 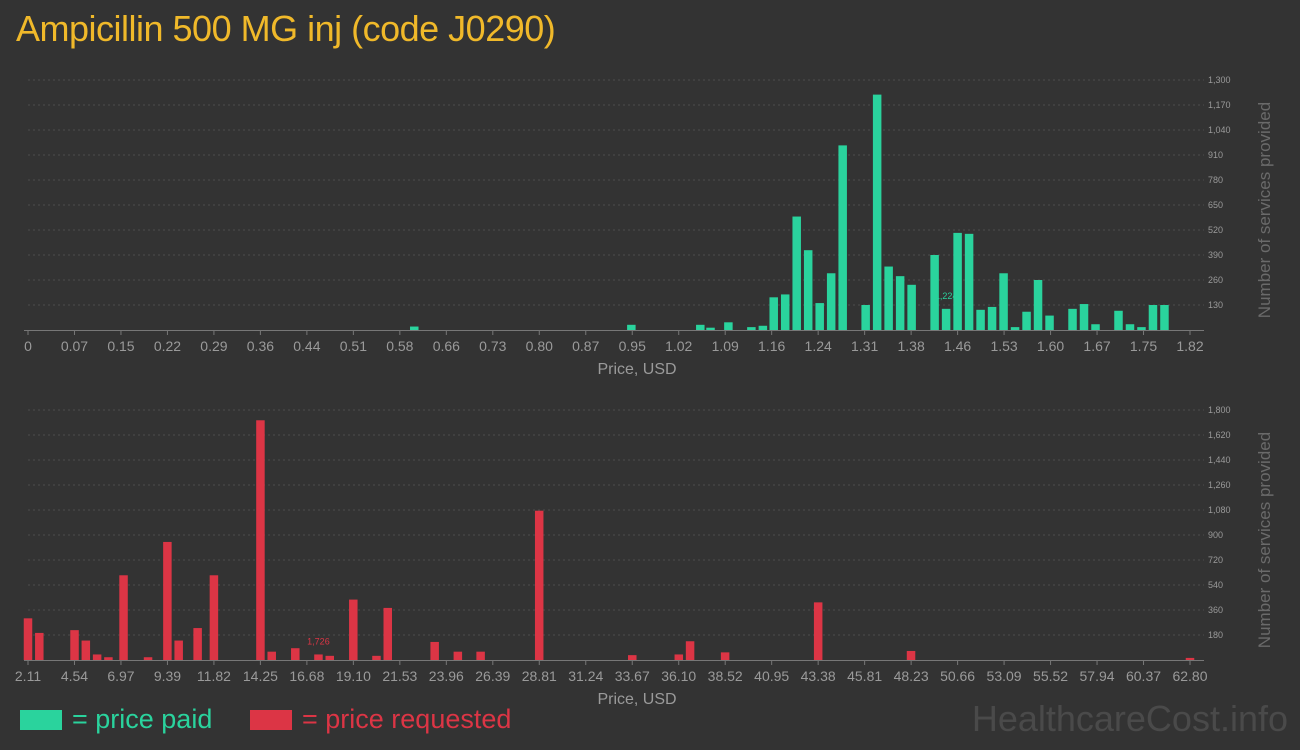 What do you see at coordinates (1219, 510) in the screenshot?
I see `y-tick-label: 1,080` at bounding box center [1219, 510].